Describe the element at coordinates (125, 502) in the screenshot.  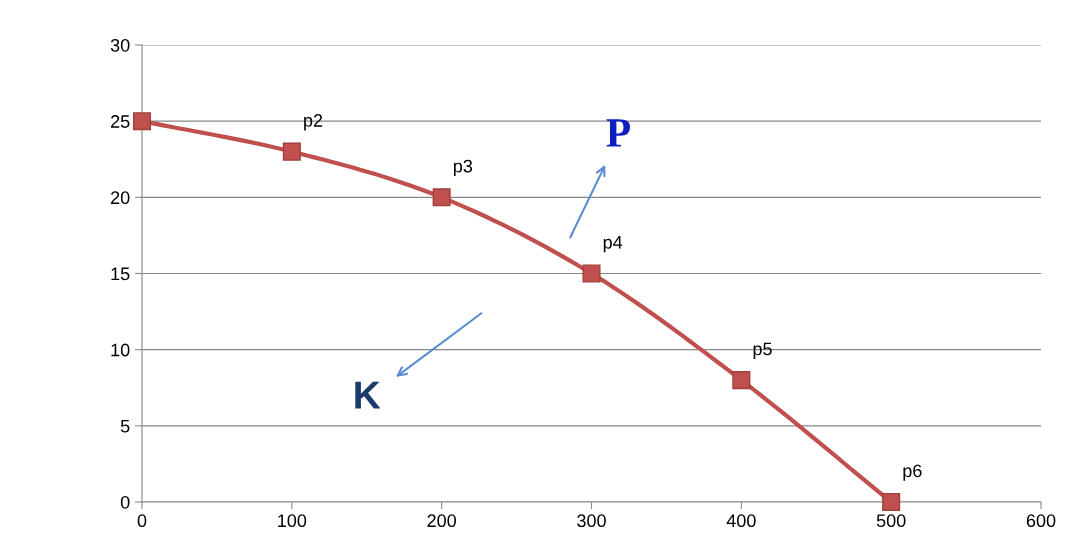
I see `y-tick-label: 0` at that location.